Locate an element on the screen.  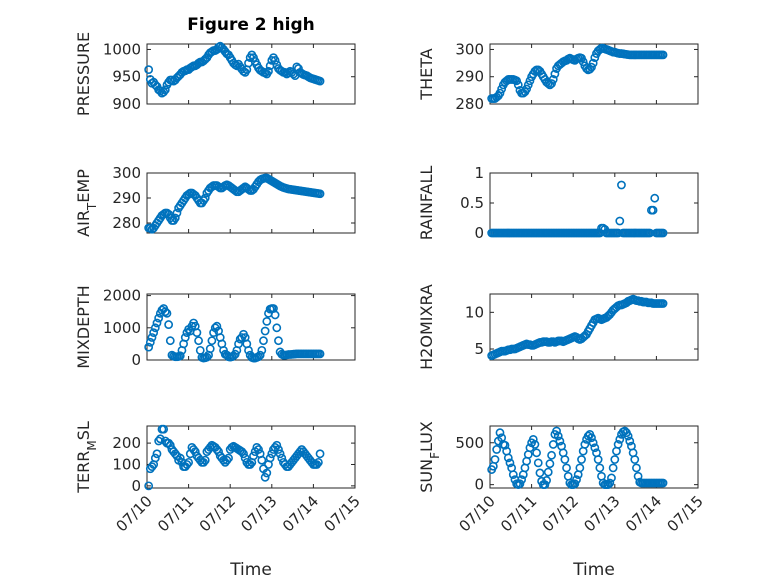
panel-h2omixra: 5 10 H2OMIXRA is located at coordinates (558, 327).